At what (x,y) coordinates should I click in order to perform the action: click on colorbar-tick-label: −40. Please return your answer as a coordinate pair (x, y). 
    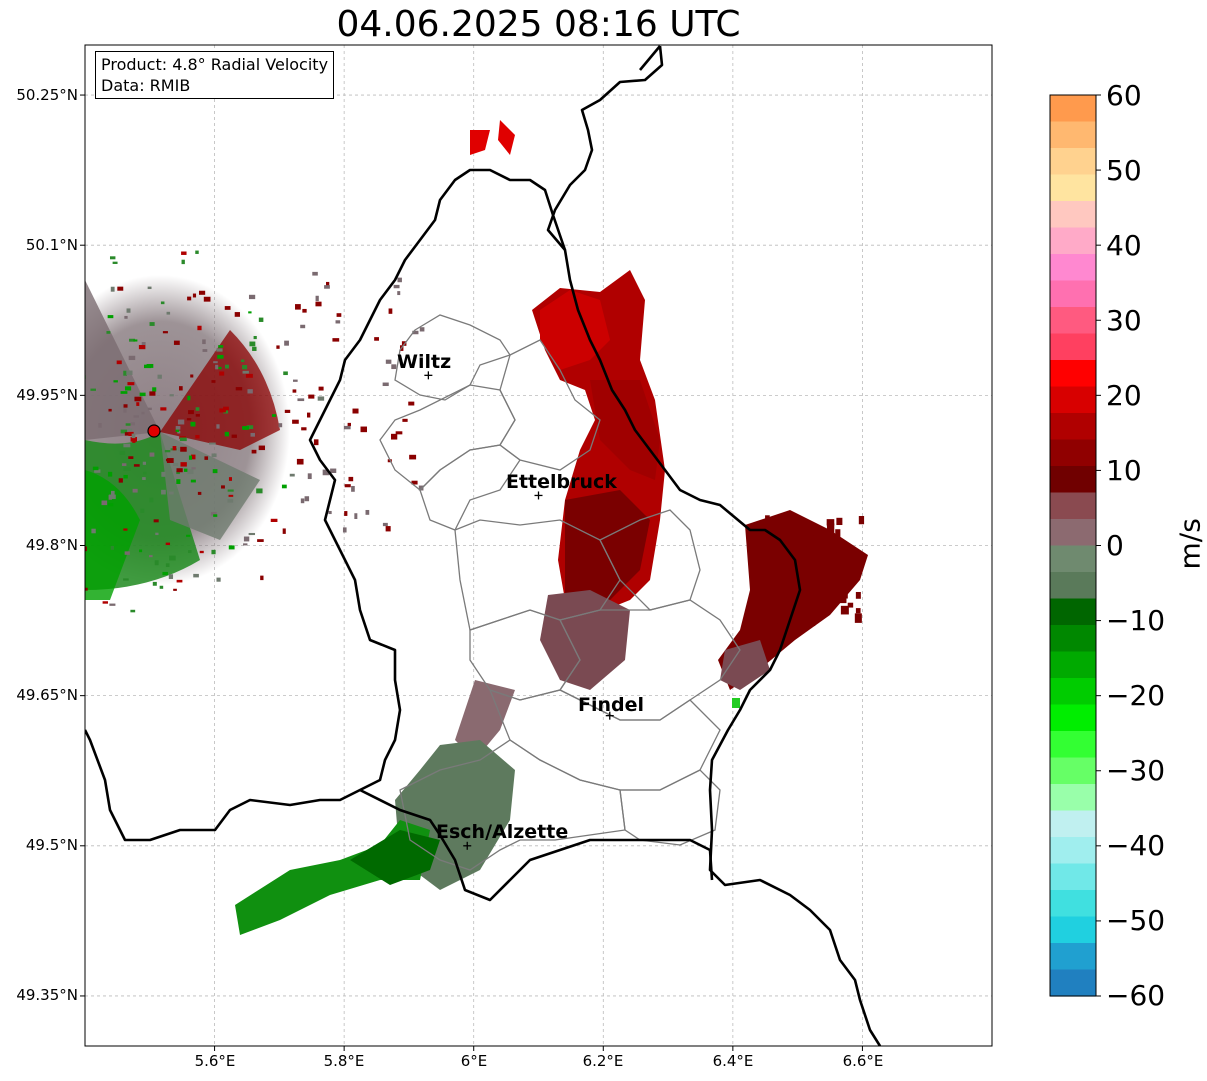
    Looking at the image, I should click on (1136, 845).